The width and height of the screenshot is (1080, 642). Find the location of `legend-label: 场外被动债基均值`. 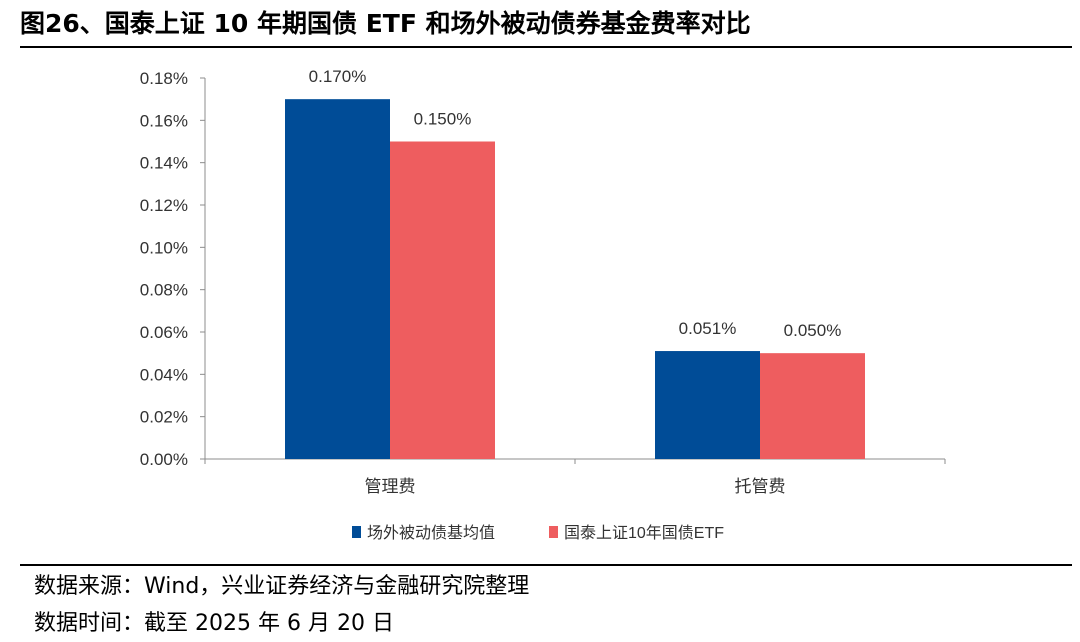

legend-label: 场外被动债基均值 is located at coordinates (431, 533).